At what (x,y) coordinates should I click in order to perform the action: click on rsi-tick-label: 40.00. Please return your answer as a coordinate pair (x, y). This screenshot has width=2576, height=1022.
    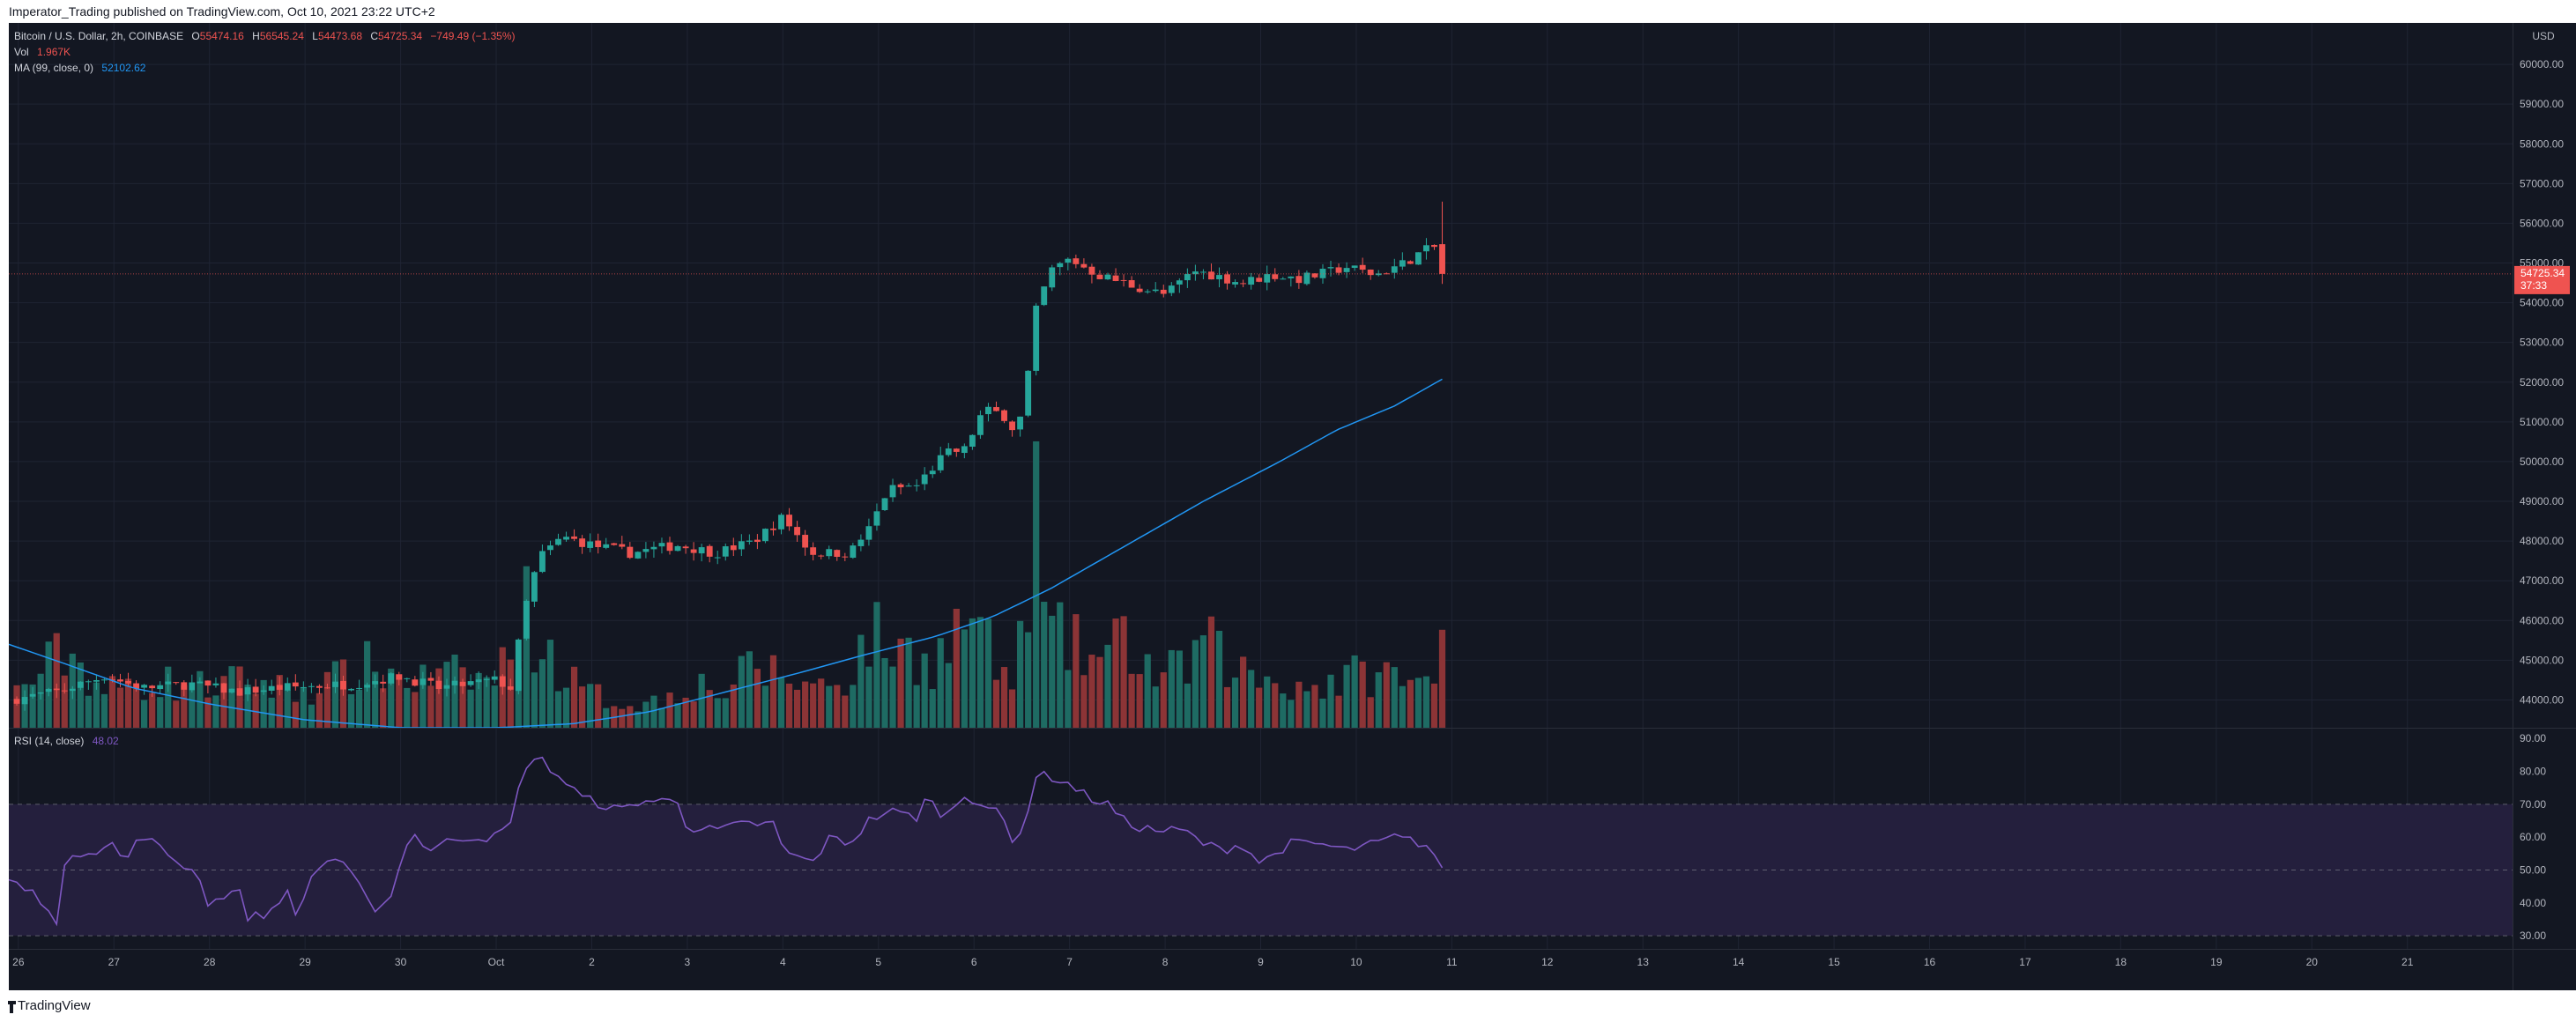
    Looking at the image, I should click on (2533, 903).